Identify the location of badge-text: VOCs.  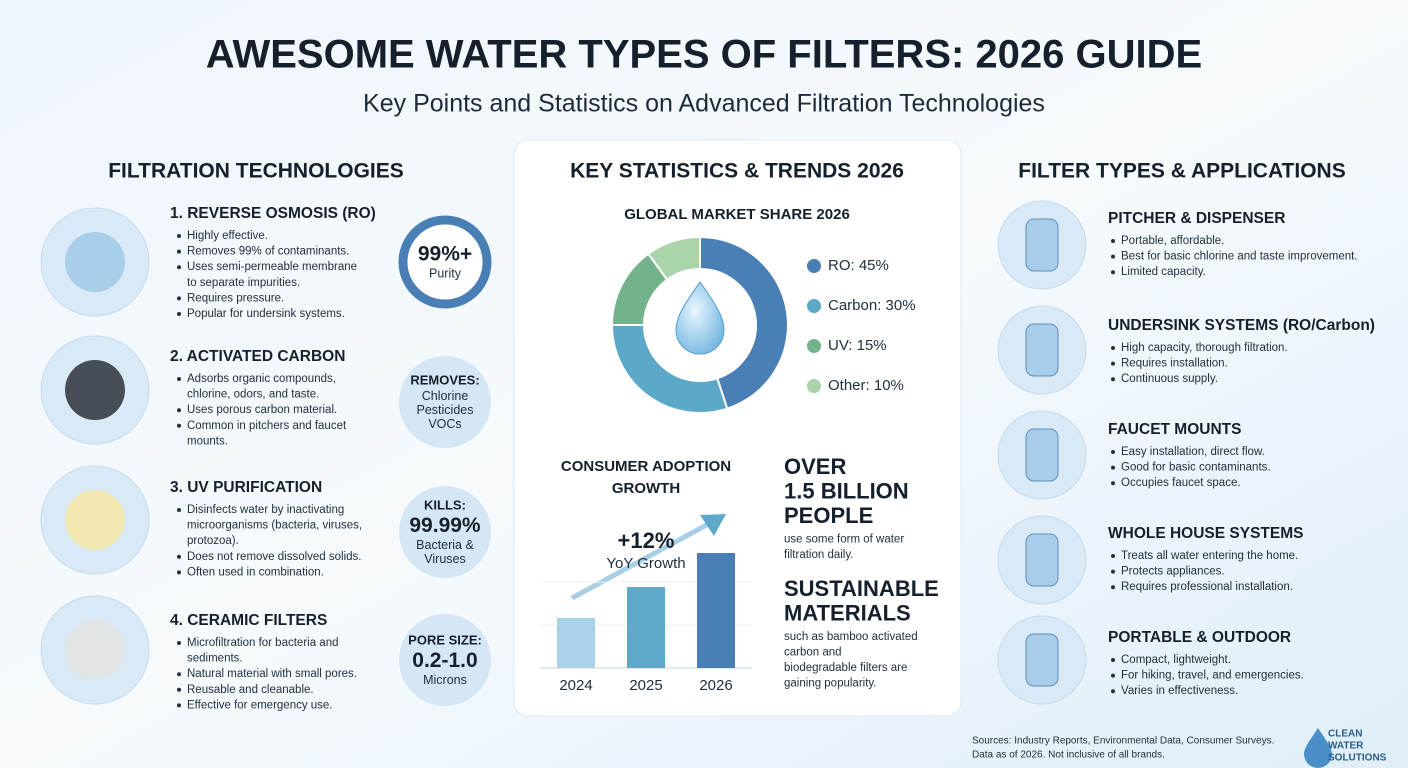
(444, 424).